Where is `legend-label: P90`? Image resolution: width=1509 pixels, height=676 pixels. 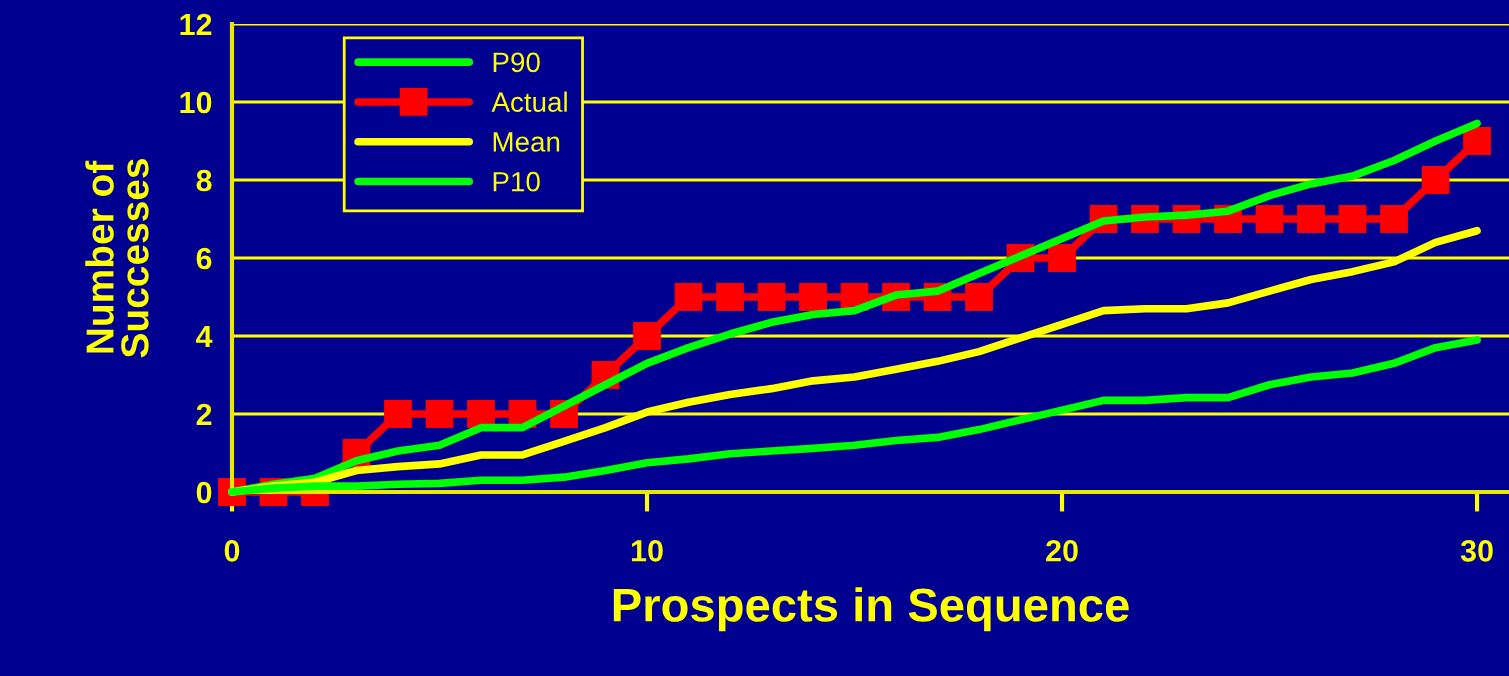
legend-label: P90 is located at coordinates (516, 62).